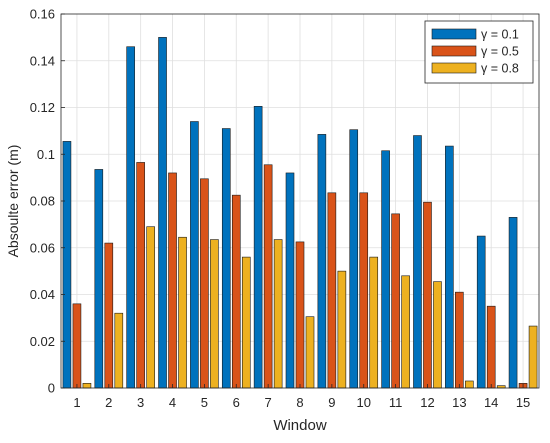 The image size is (550, 443). What do you see at coordinates (479, 52) in the screenshot?
I see `legend: γ = 0.1 γ = 0.5 γ = 0.8` at bounding box center [479, 52].